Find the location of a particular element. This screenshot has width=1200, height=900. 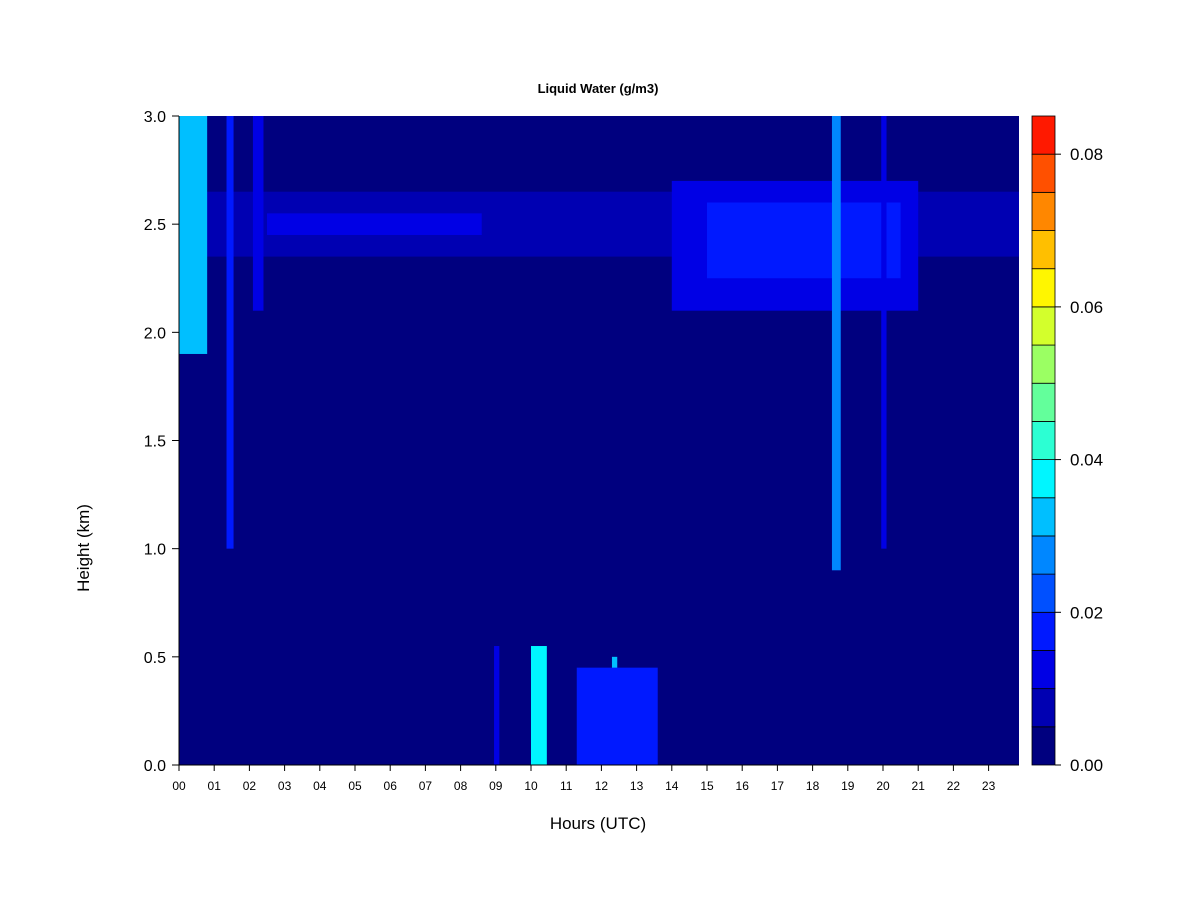

x-tick-label: 03 is located at coordinates (285, 786).